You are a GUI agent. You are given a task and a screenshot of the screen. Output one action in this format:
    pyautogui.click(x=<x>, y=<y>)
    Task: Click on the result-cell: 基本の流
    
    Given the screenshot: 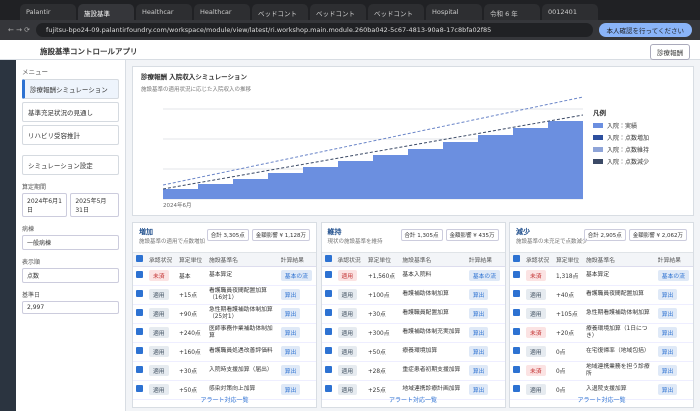 What is the action you would take?
    pyautogui.click(x=296, y=276)
    